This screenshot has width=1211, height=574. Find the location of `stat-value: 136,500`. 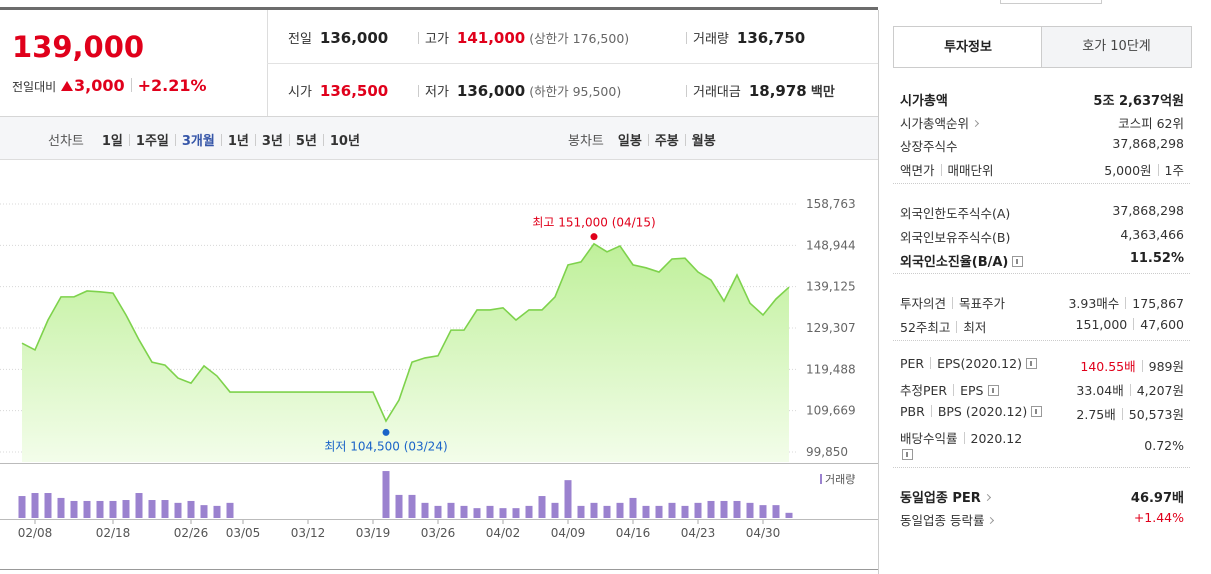

stat-value: 136,500 is located at coordinates (354, 91).